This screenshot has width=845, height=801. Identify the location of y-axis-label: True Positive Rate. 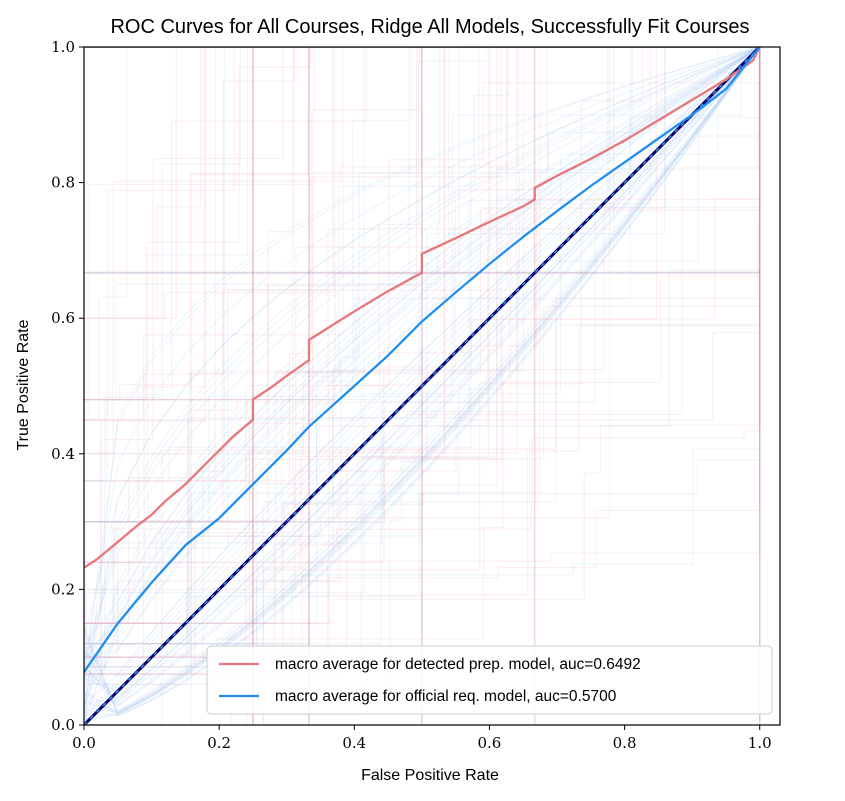
(23, 384).